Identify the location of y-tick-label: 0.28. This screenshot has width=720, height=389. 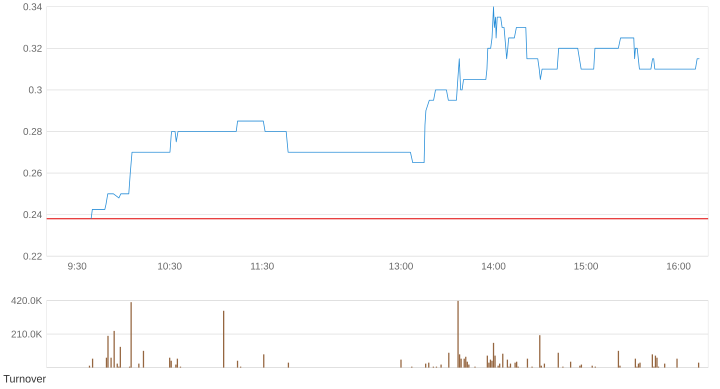
(32, 131).